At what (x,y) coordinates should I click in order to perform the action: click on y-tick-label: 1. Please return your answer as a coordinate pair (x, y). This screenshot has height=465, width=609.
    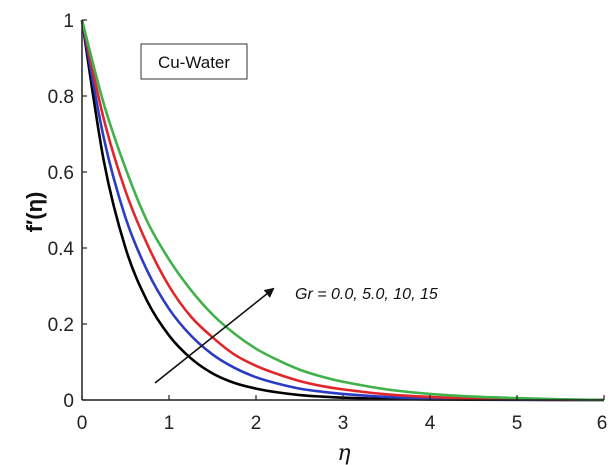
    Looking at the image, I should click on (68, 21).